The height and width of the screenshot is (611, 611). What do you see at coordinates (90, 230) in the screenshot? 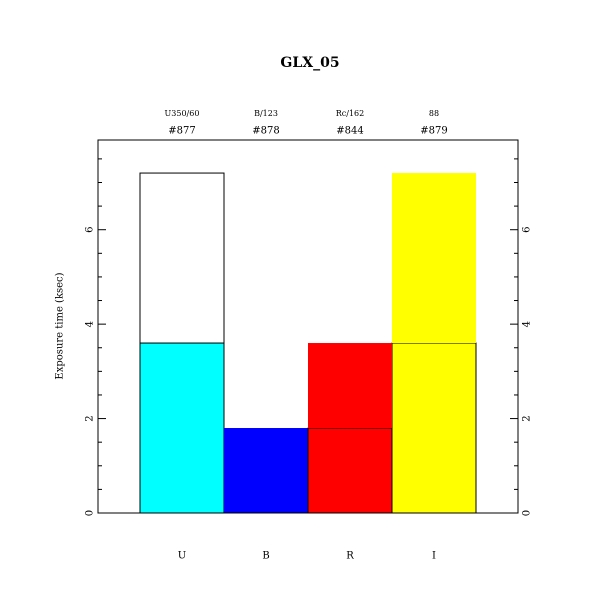
I see `y-tick-label: 6` at bounding box center [90, 230].